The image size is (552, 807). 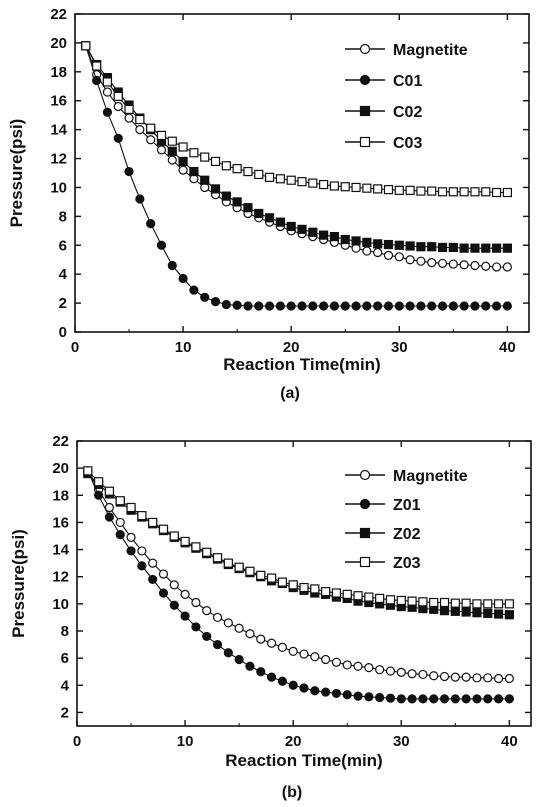 What do you see at coordinates (58, 187) in the screenshot?
I see `y-tick-label: 10` at bounding box center [58, 187].